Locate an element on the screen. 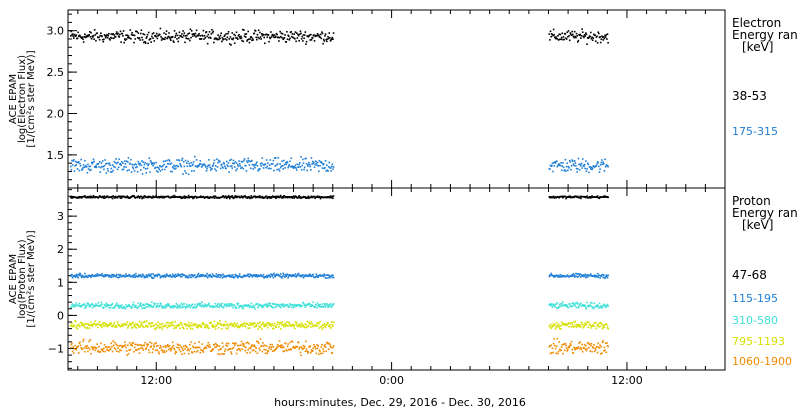 The height and width of the screenshot is (410, 800). proton-legend-item: 795-1193 is located at coordinates (758, 341).